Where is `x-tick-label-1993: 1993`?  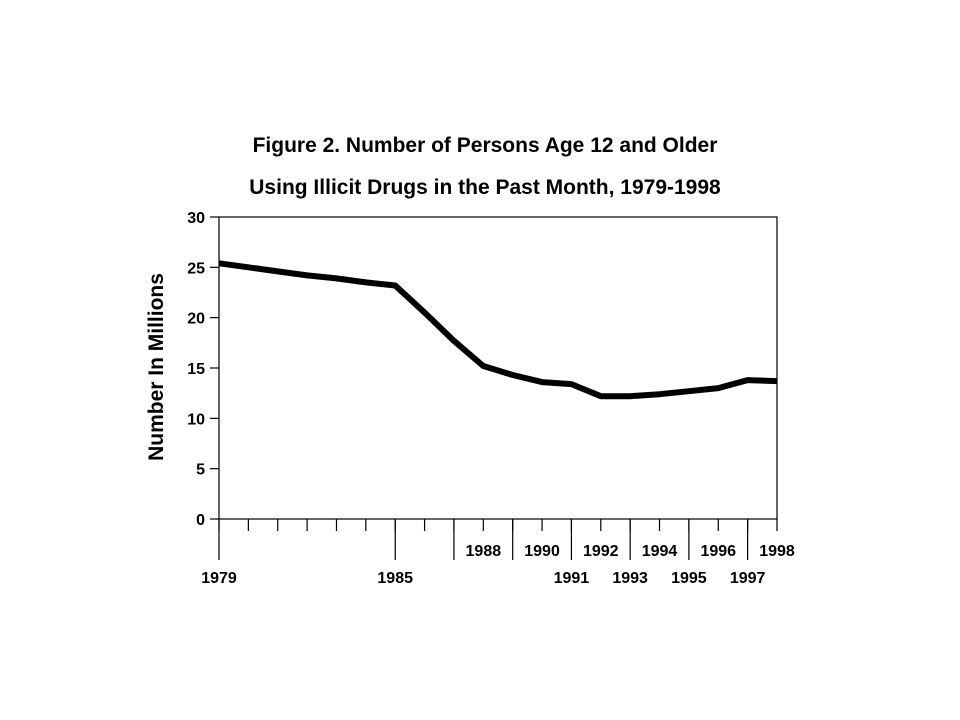 x-tick-label-1993: 1993 is located at coordinates (630, 578).